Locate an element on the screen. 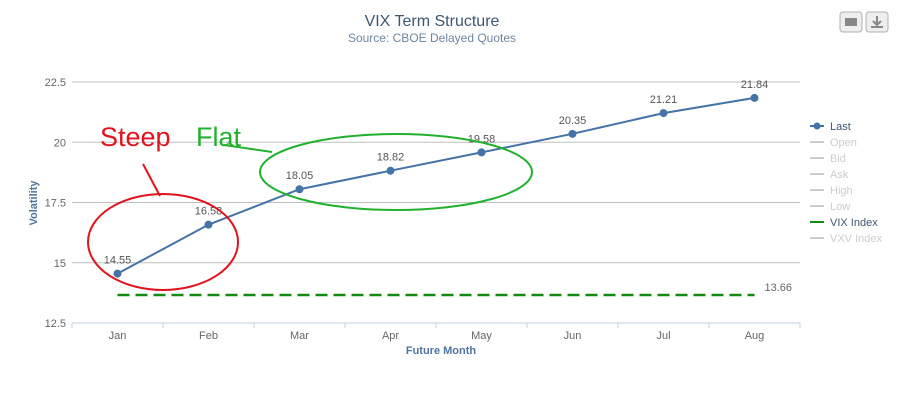 The width and height of the screenshot is (903, 405). legend-label: High is located at coordinates (841, 191).